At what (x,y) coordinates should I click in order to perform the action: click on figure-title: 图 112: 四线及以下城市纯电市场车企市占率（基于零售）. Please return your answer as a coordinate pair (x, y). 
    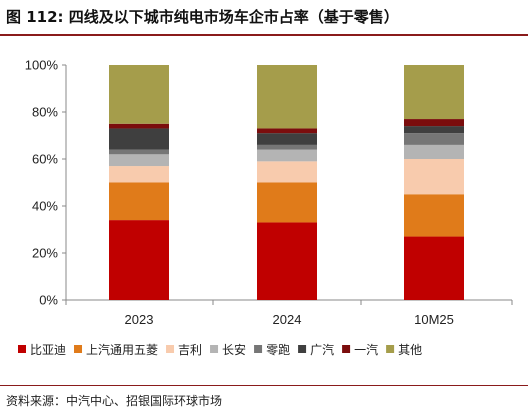
    Looking at the image, I should click on (202, 17).